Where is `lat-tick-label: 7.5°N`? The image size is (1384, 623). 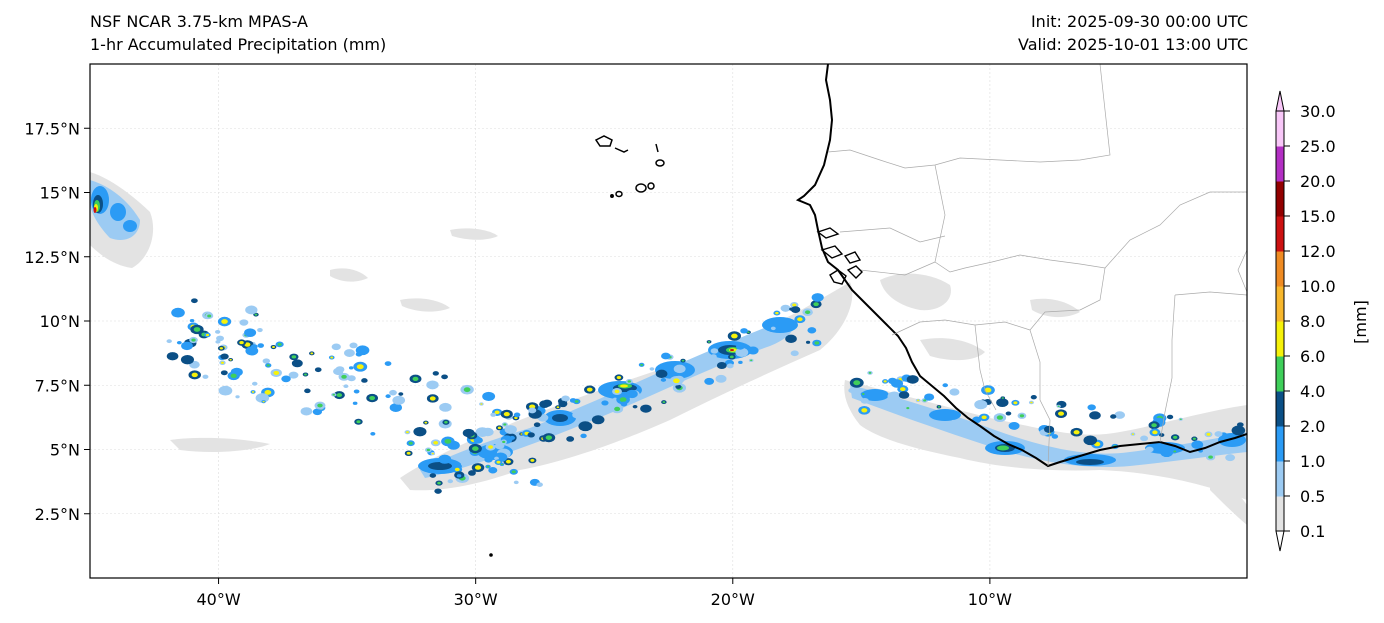 lat-tick-label: 7.5°N is located at coordinates (57, 385).